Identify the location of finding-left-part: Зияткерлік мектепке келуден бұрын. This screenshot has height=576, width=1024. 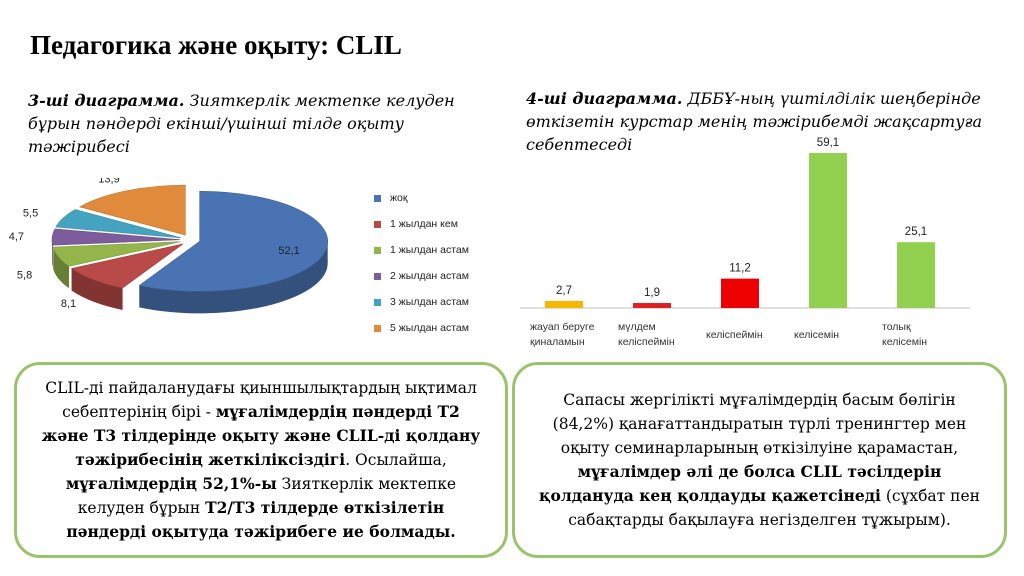
(267, 496).